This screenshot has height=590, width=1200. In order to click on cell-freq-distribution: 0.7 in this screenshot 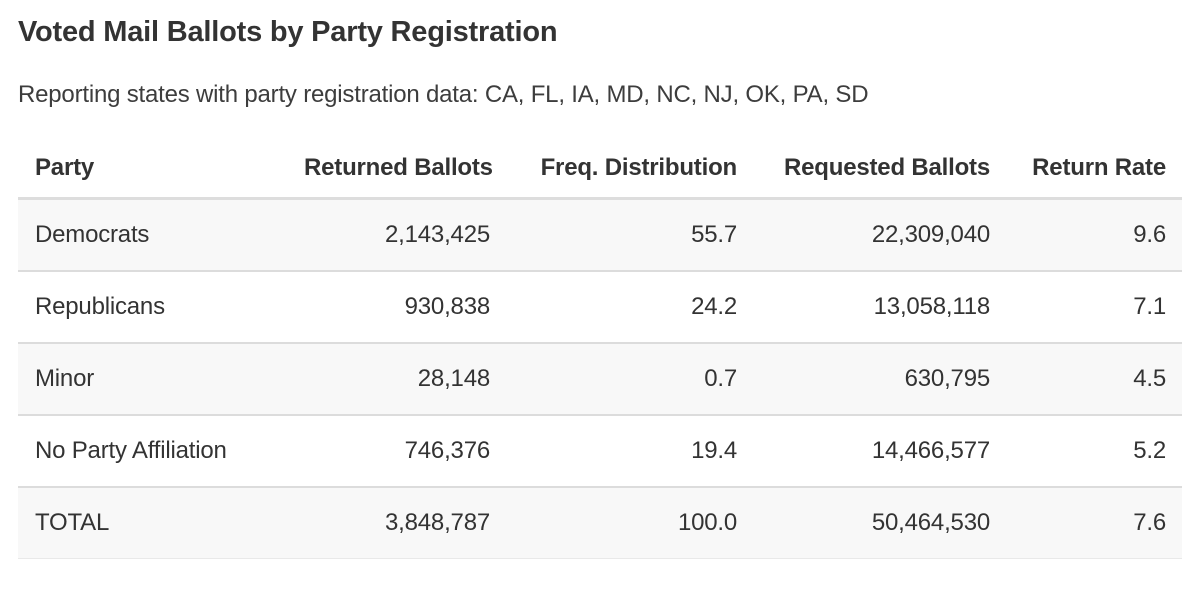, I will do `click(720, 378)`.